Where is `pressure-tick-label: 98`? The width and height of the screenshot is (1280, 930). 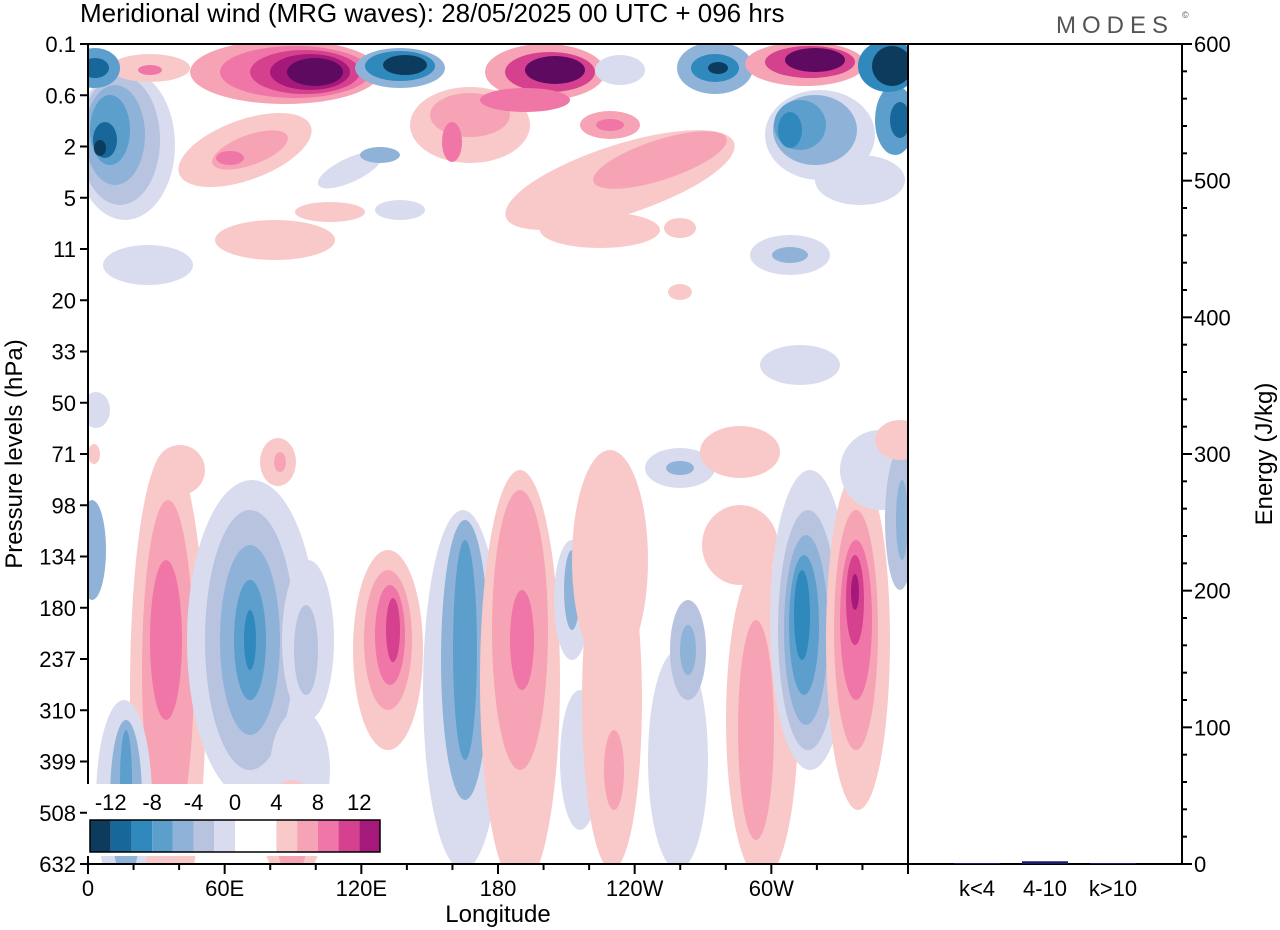 pressure-tick-label: 98 is located at coordinates (64, 505).